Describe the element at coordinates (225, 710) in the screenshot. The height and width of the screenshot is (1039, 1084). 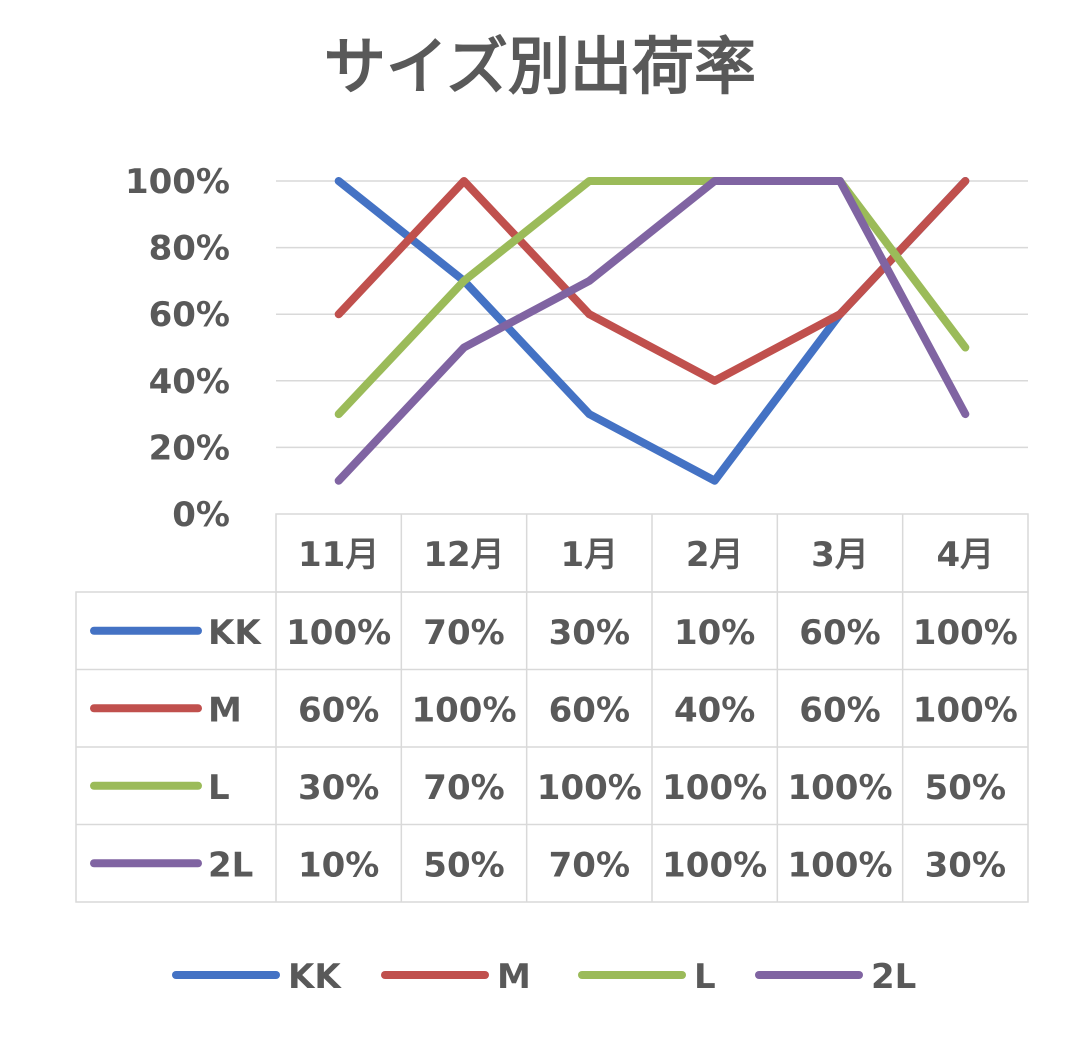
I see `table-row-label: M` at that location.